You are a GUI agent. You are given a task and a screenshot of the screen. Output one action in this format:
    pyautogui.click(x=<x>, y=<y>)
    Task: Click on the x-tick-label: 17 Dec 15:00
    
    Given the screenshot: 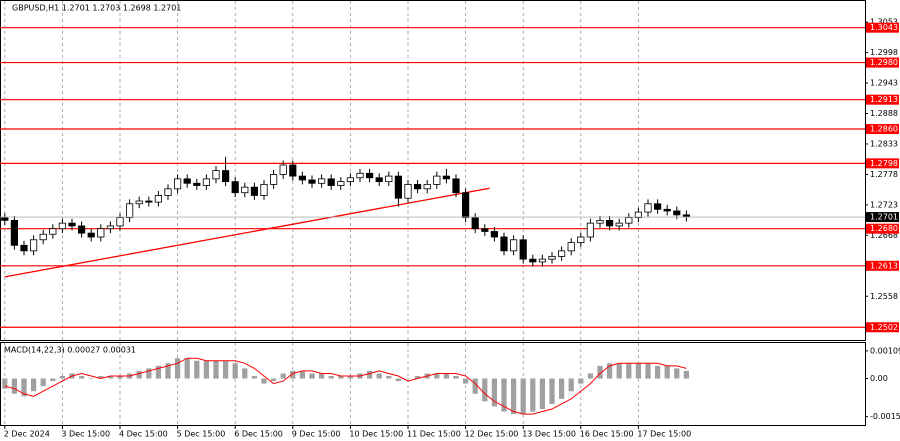 What is the action you would take?
    pyautogui.click(x=664, y=434)
    